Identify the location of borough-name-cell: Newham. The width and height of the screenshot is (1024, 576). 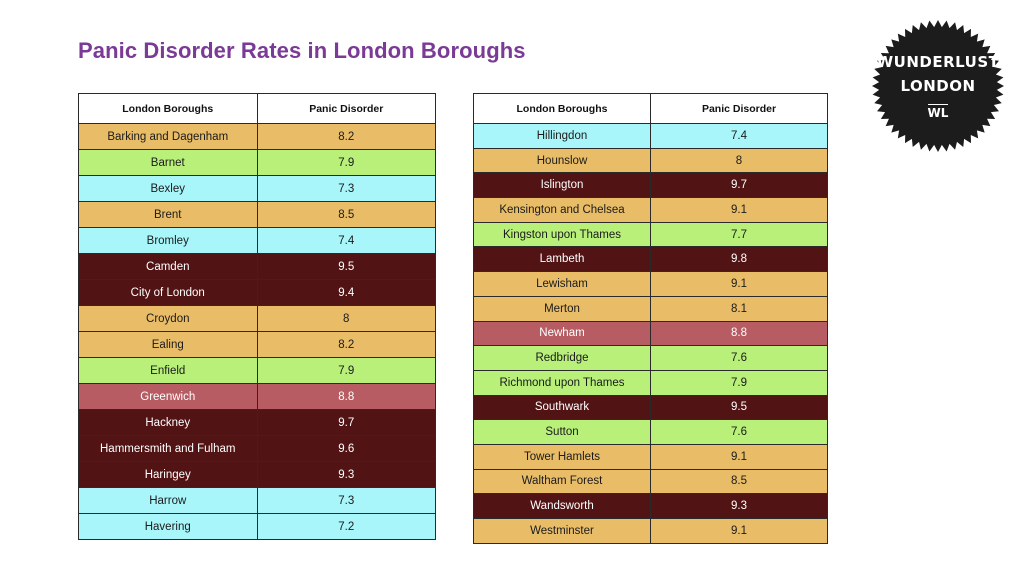
(562, 333).